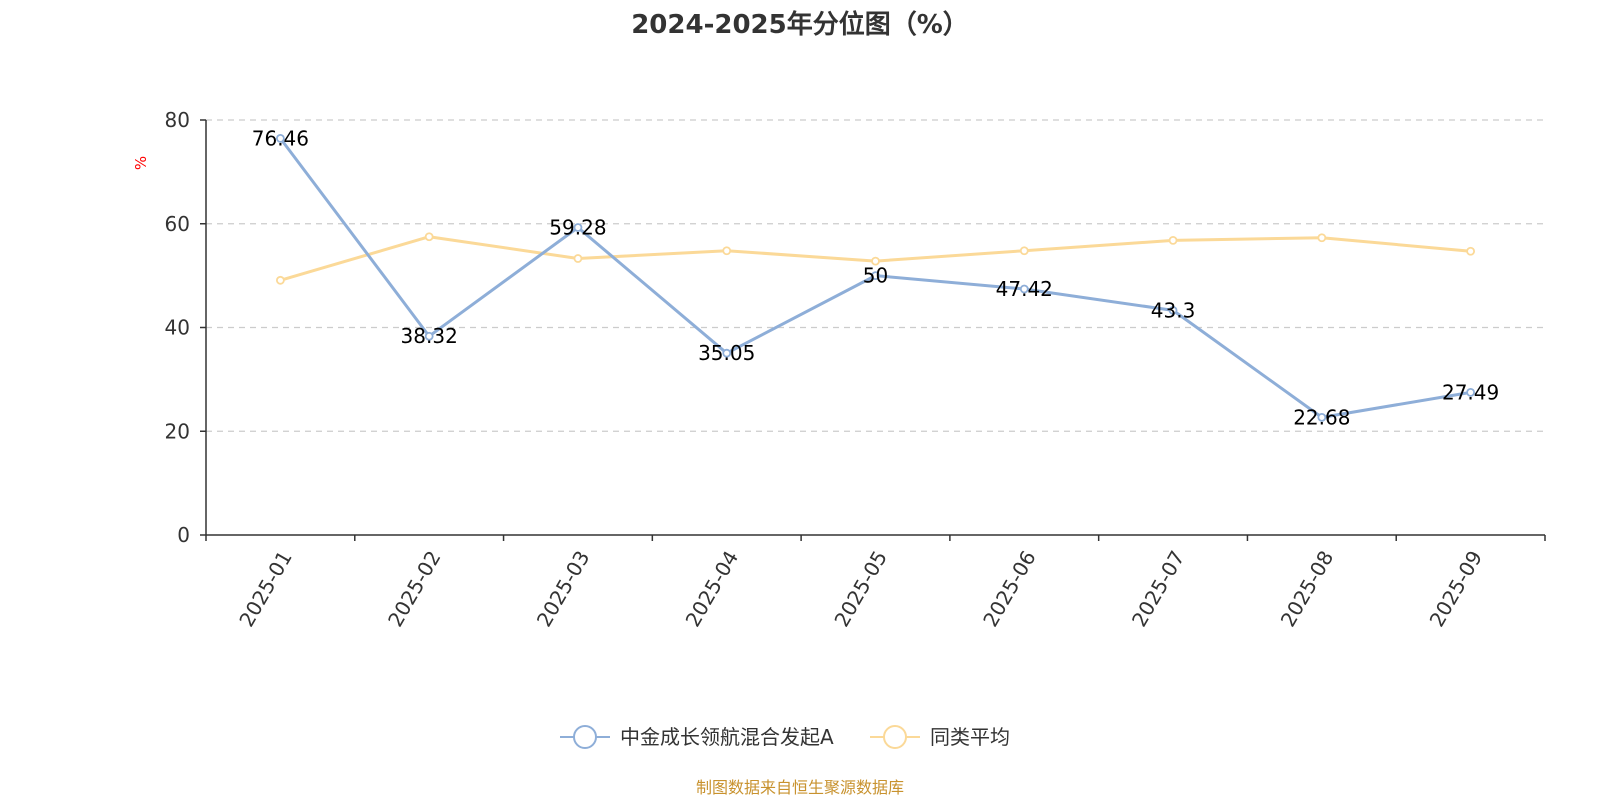 The height and width of the screenshot is (800, 1600). Describe the element at coordinates (1009, 589) in the screenshot. I see `x-tick-label-2025-06: 2025-06` at that location.